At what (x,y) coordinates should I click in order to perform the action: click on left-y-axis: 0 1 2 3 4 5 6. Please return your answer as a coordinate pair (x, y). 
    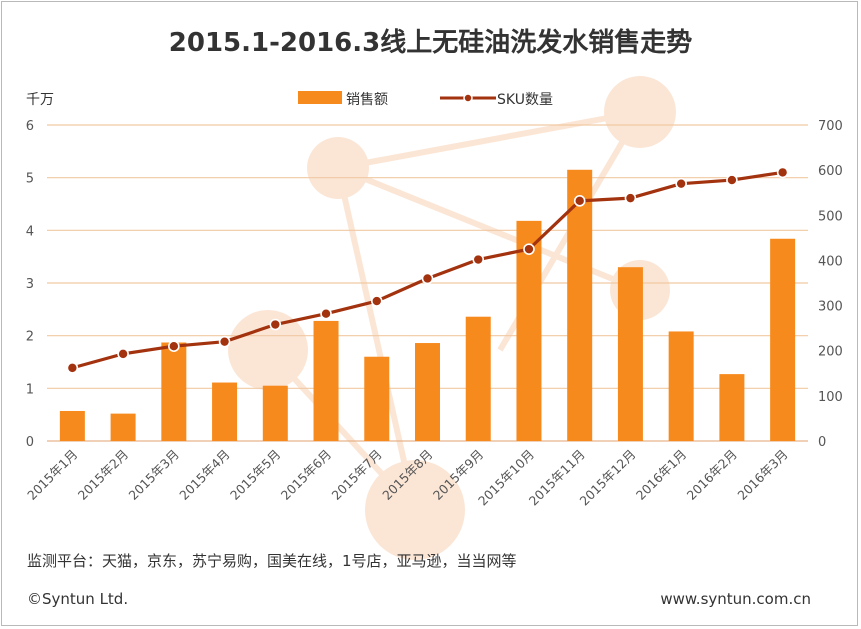
    Looking at the image, I should click on (30, 284).